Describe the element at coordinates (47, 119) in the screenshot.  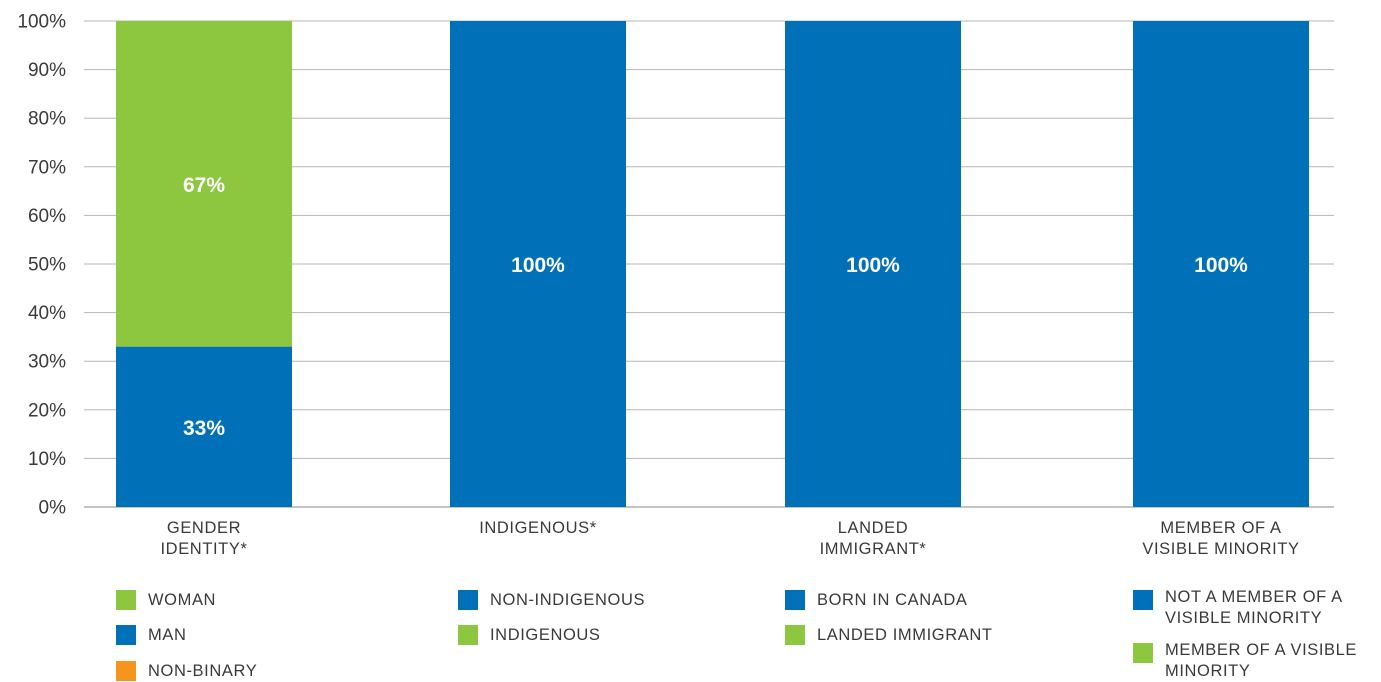
I see `y-tick-label: 80%` at that location.